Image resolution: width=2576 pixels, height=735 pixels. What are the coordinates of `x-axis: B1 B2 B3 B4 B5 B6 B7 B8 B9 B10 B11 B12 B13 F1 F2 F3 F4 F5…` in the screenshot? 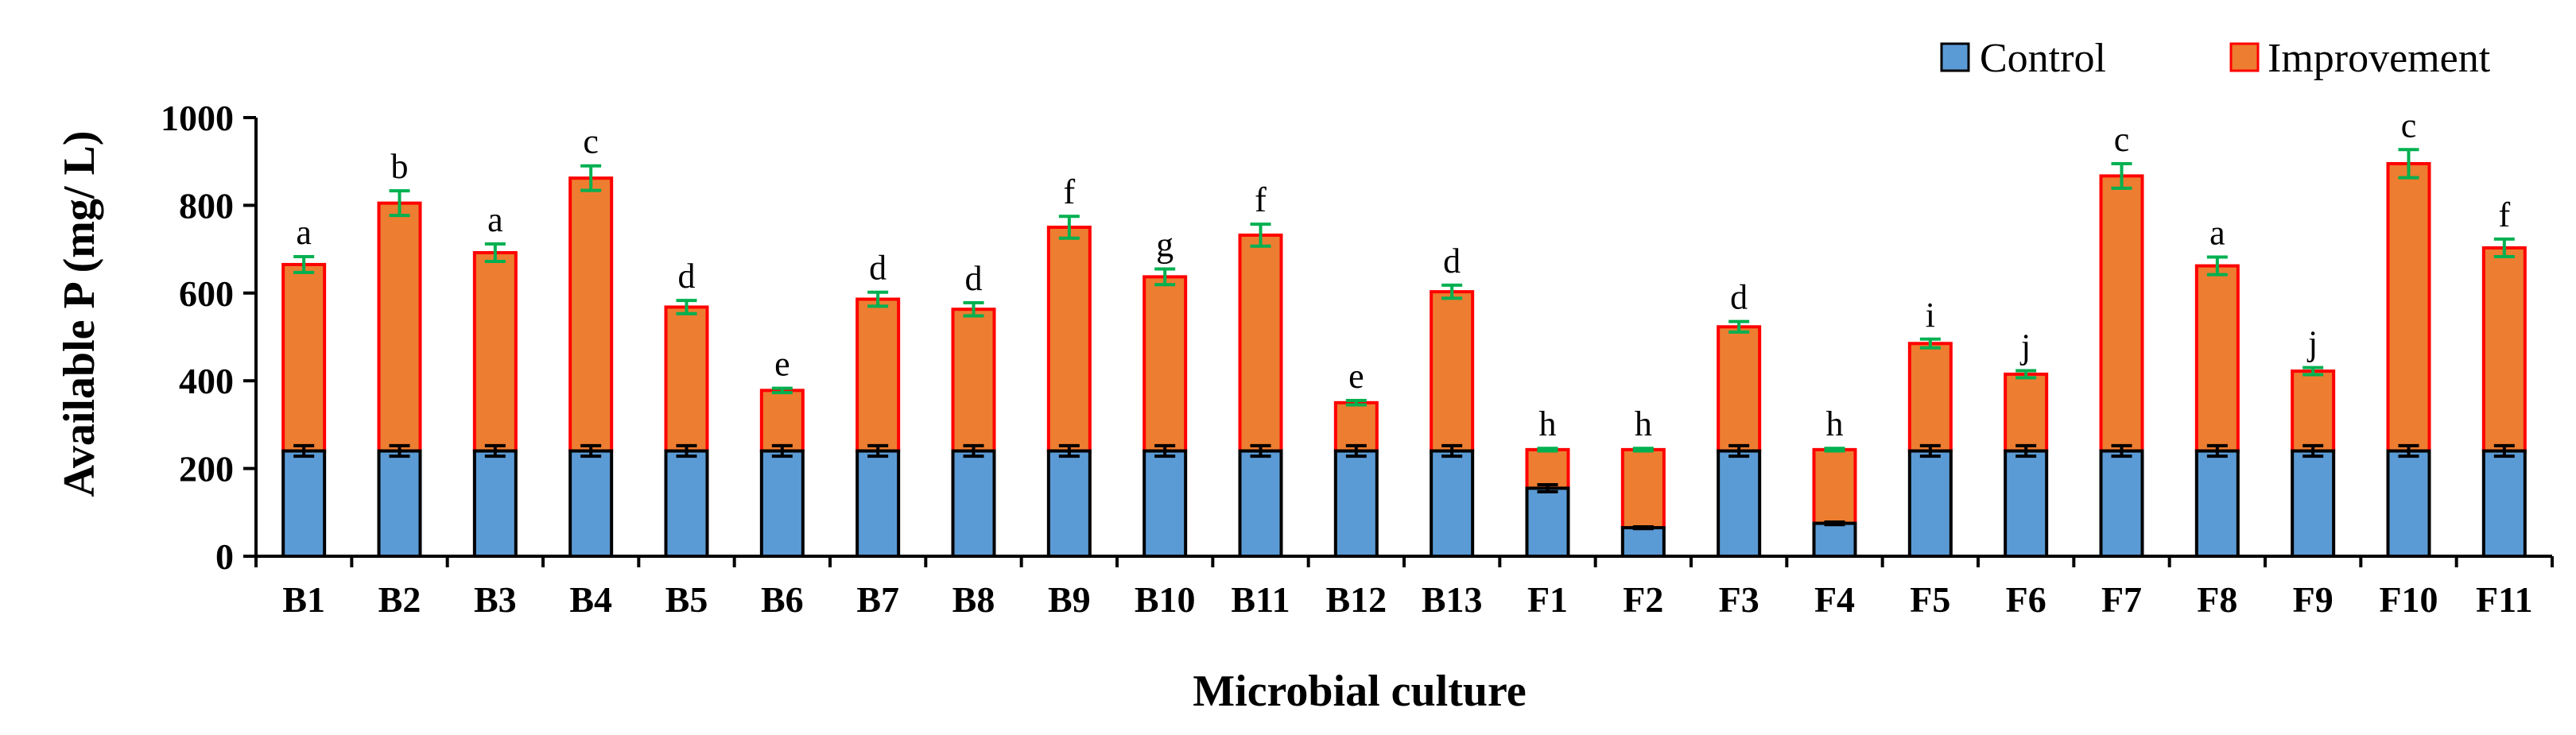 It's located at (1404, 587).